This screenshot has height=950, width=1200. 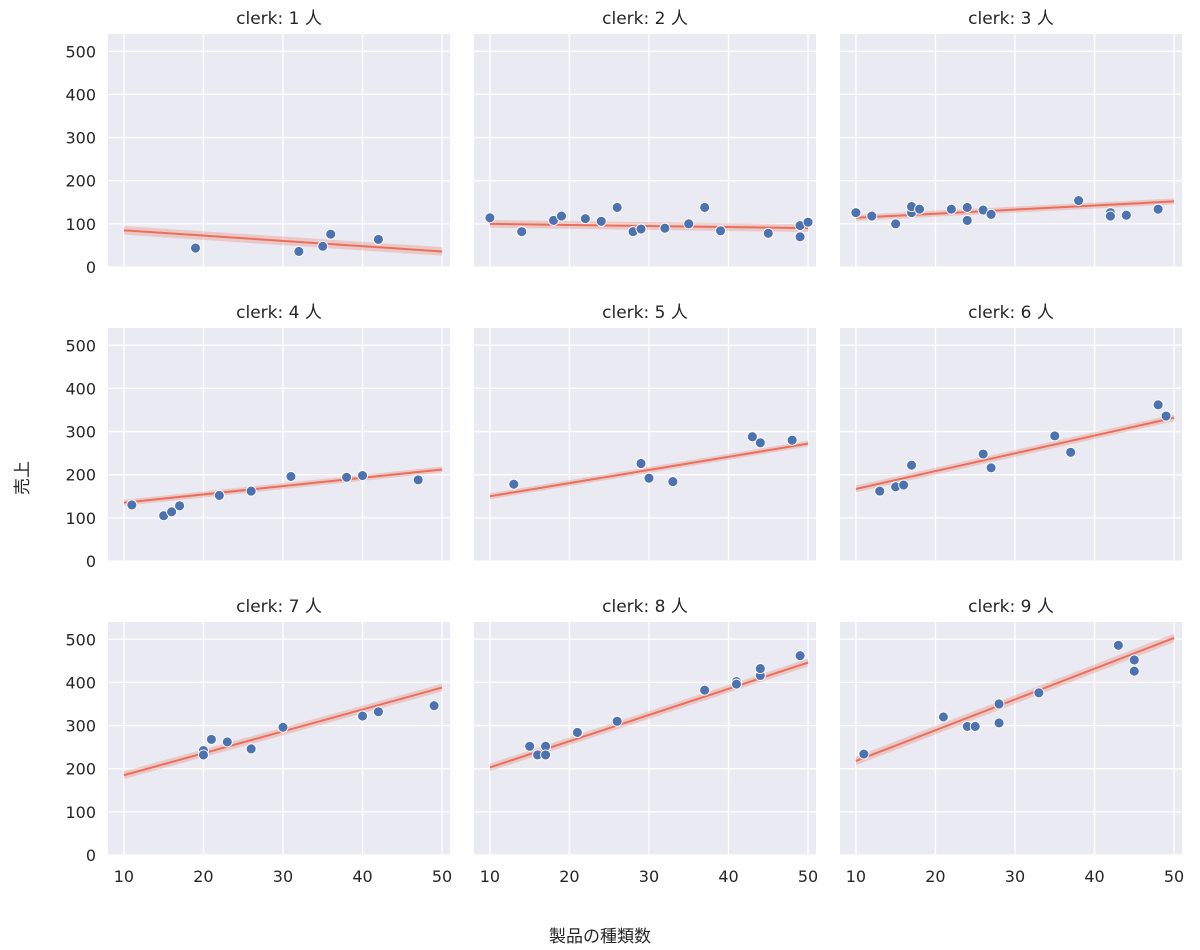 I want to click on facet-panel-9: clerk: 9 人 10 20 30 40 50, so click(x=1012, y=741).